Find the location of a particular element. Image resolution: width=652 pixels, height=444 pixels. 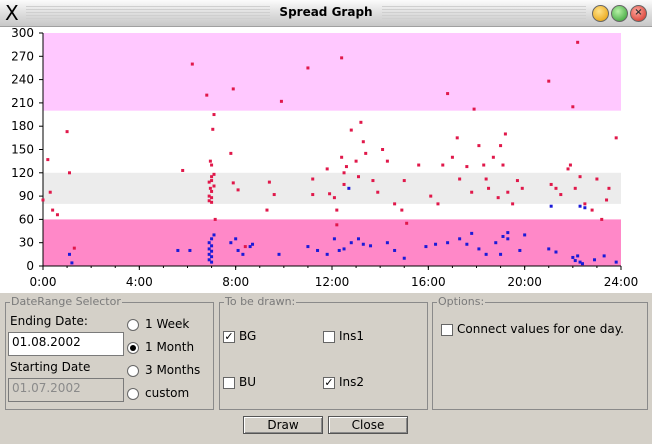

ins2-label: Ins2 is located at coordinates (351, 382).